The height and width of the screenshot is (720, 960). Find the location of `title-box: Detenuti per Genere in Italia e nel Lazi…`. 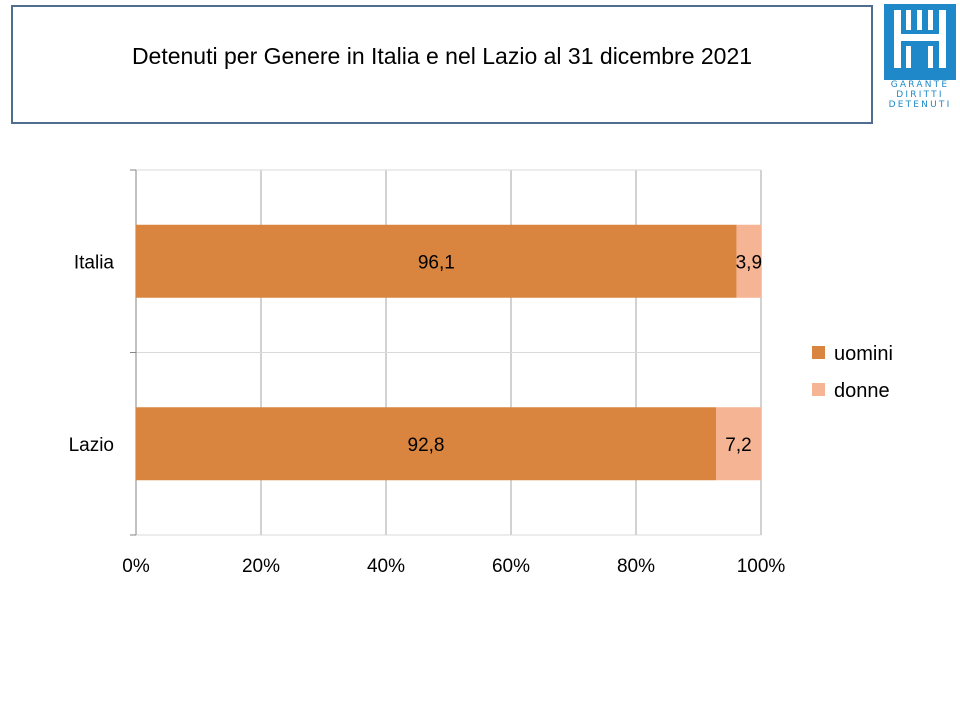

title-box: Detenuti per Genere in Italia e nel Lazi… is located at coordinates (442, 64).